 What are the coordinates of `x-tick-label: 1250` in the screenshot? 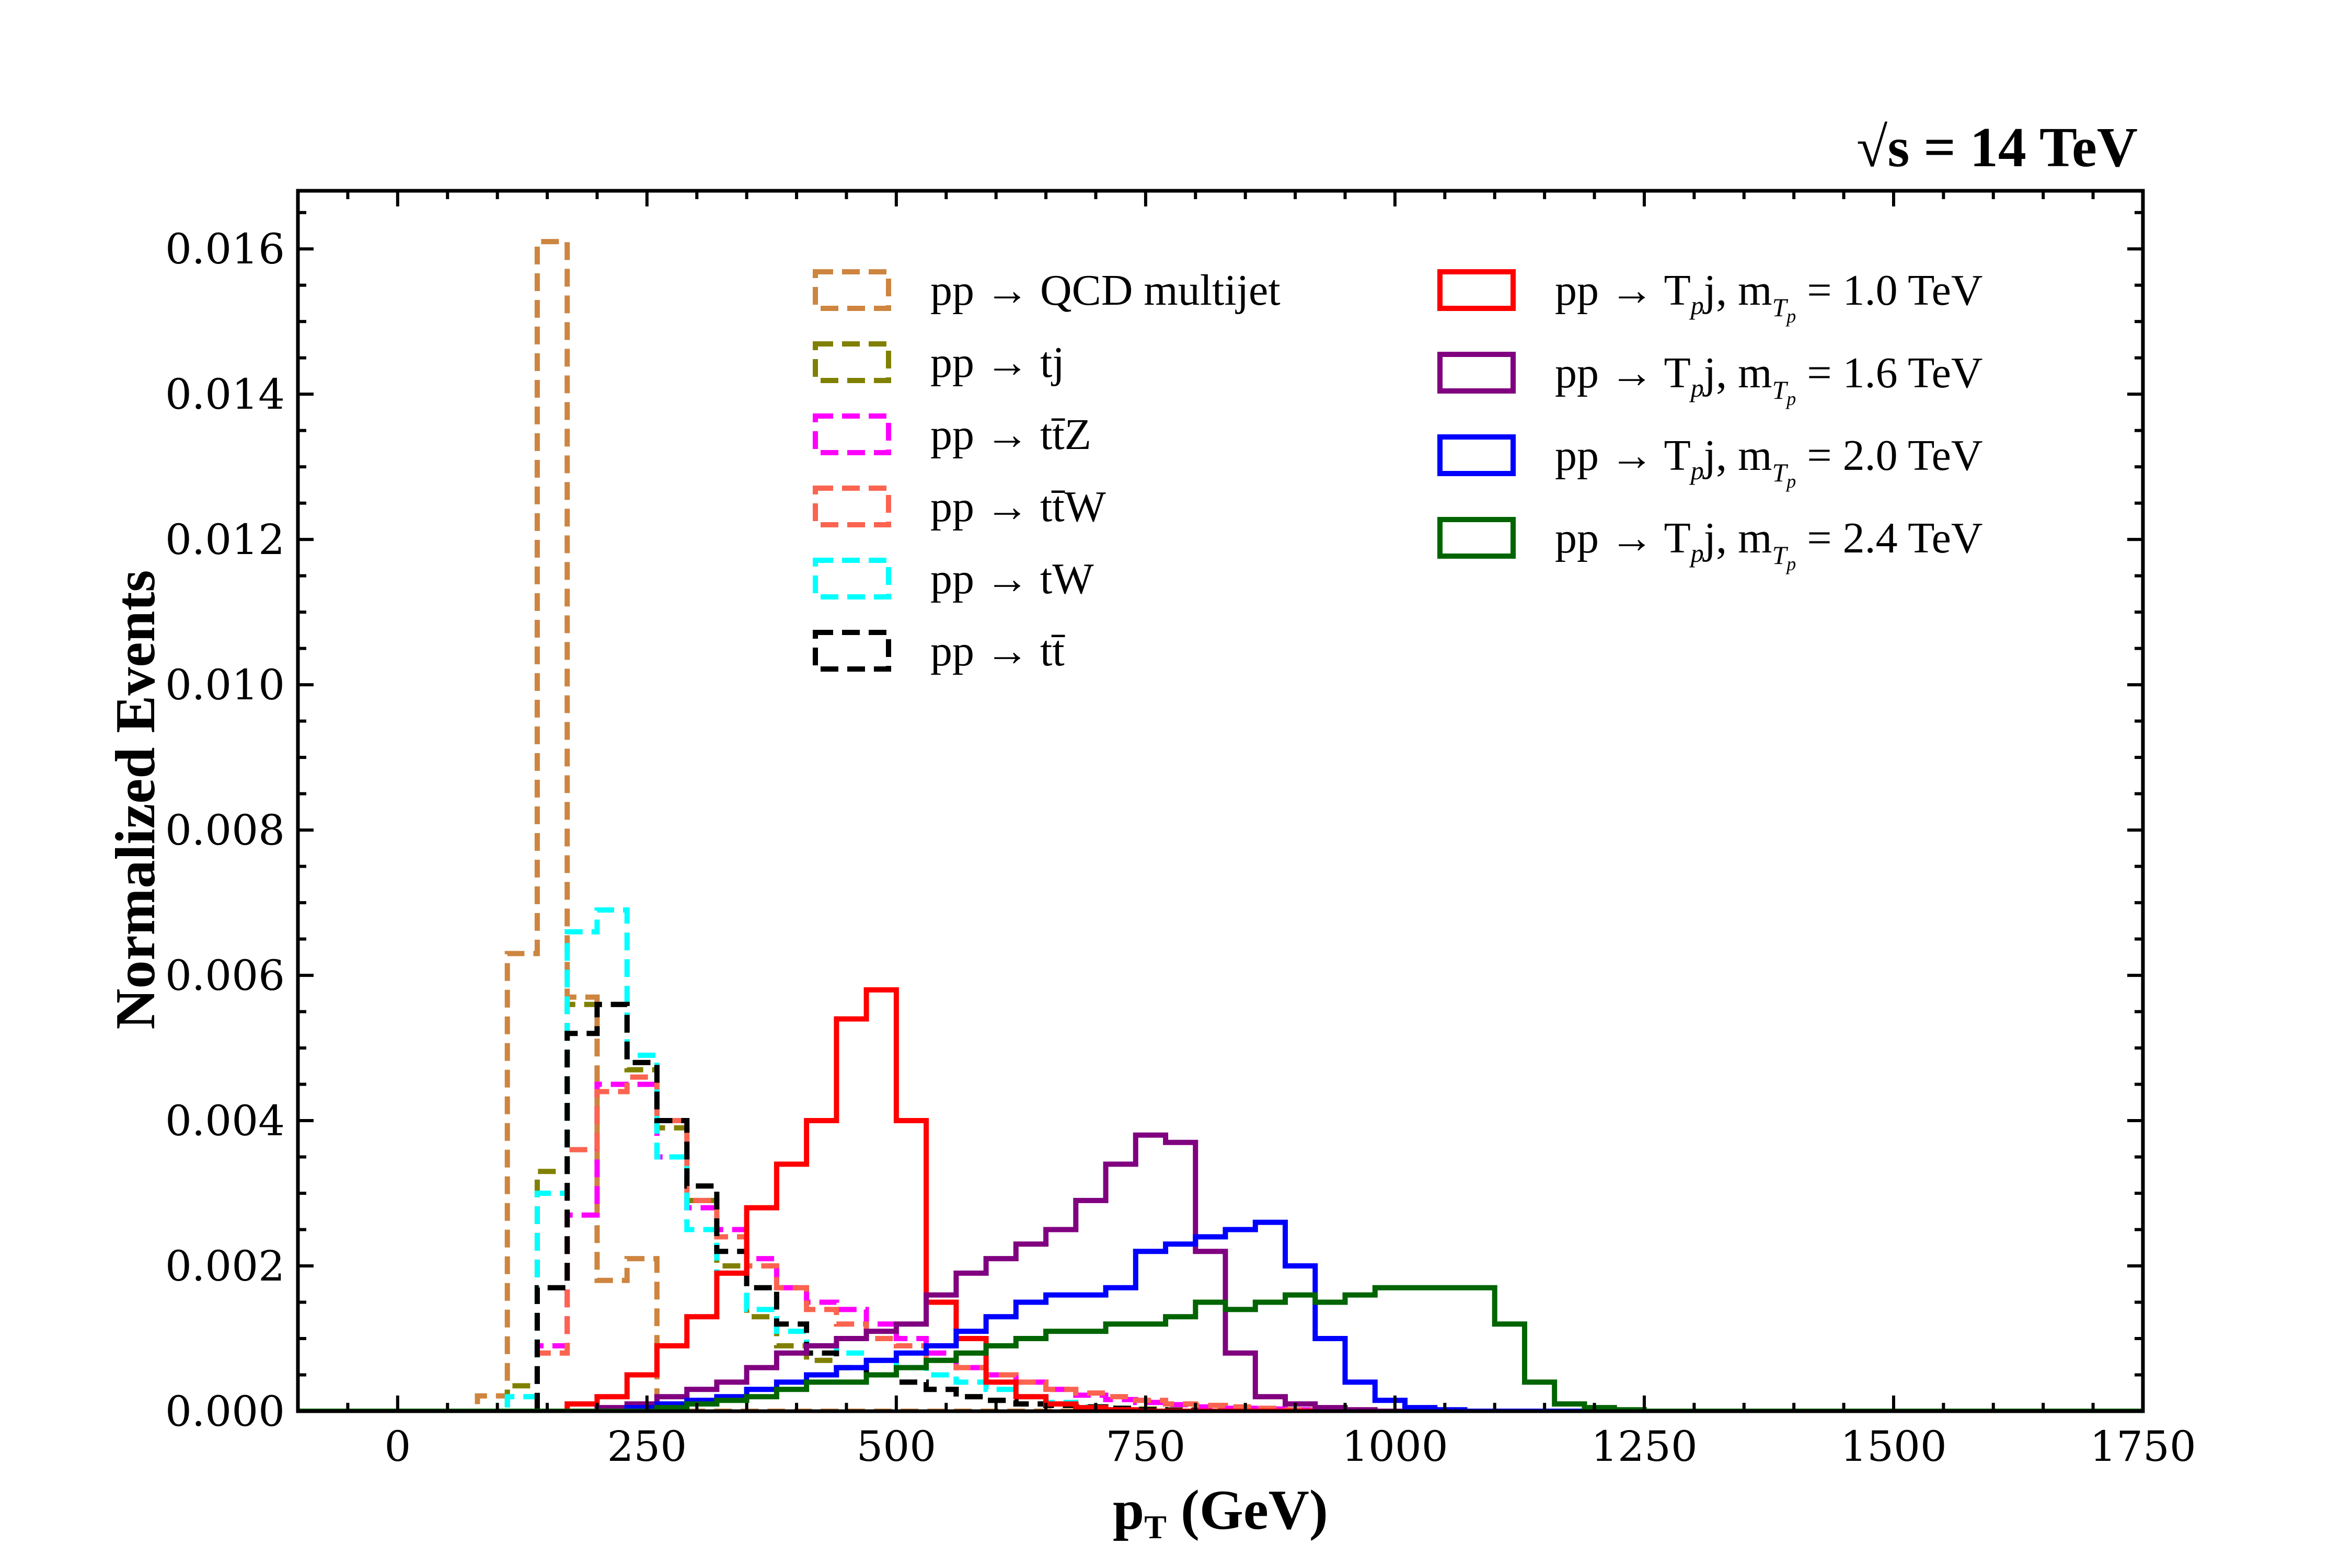 It's located at (1644, 1446).